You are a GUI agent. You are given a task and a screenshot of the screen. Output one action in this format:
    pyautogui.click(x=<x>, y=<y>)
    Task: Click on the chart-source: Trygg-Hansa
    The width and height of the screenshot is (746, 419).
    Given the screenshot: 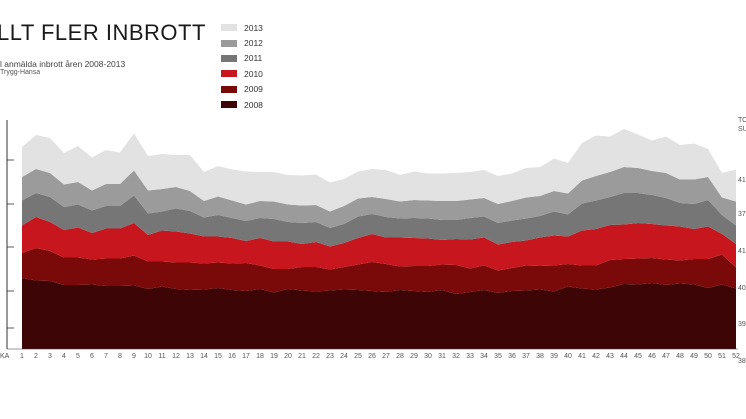 What is the action you would take?
    pyautogui.click(x=20, y=72)
    